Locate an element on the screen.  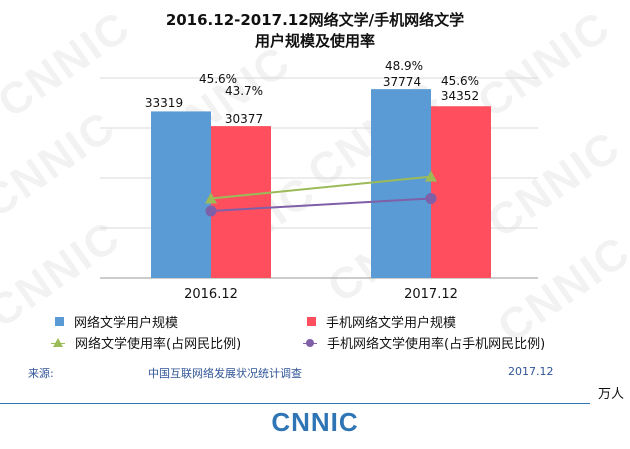
legend-item-user-scale: 网络文学用户规模 is located at coordinates (116, 321).